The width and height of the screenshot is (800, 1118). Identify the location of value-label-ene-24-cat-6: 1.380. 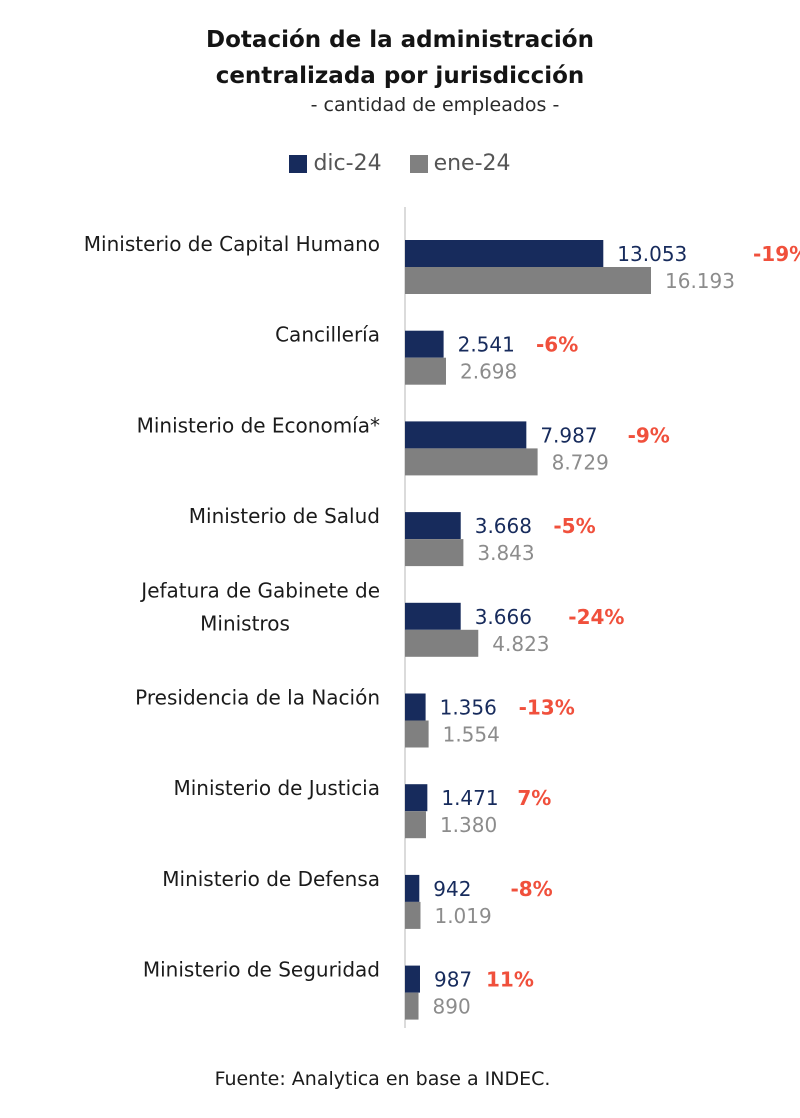
(468, 825).